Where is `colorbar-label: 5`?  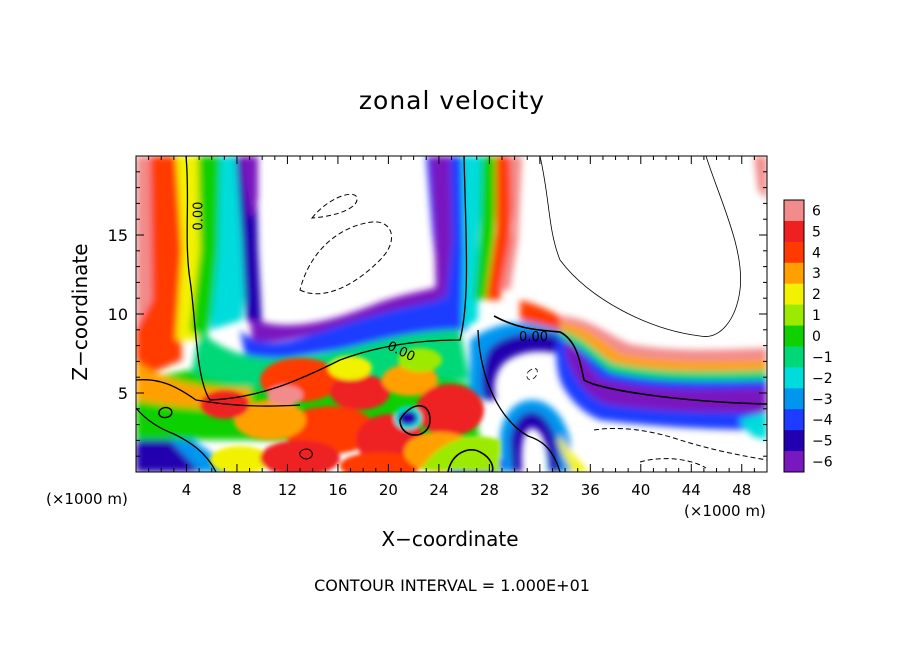 colorbar-label: 5 is located at coordinates (816, 232).